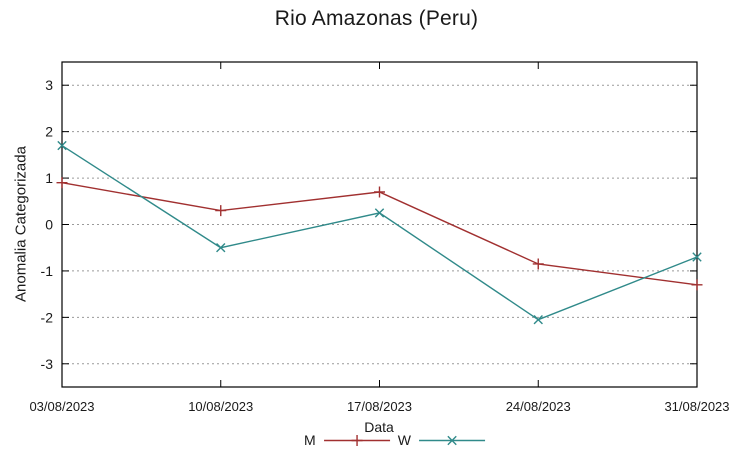 Image resolution: width=753 pixels, height=458 pixels. What do you see at coordinates (538, 406) in the screenshot?
I see `x-tick-label: 24/08/2023` at bounding box center [538, 406].